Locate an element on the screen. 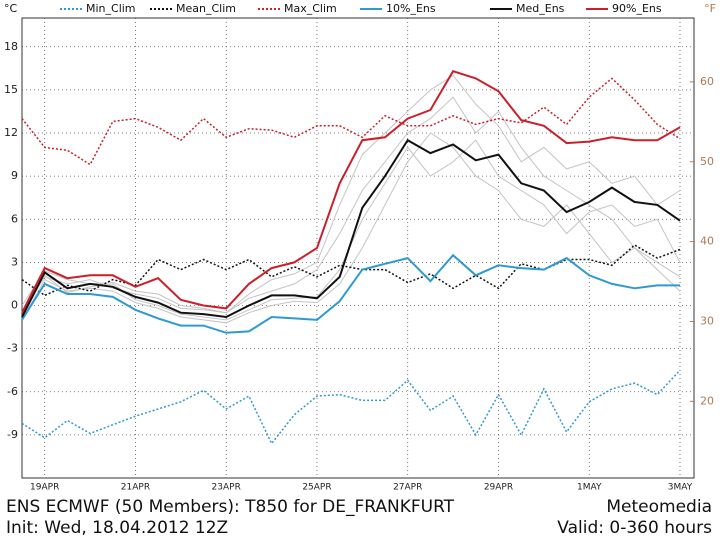 This screenshot has width=720, height=544. x-tick-label: 1MAY is located at coordinates (589, 488).